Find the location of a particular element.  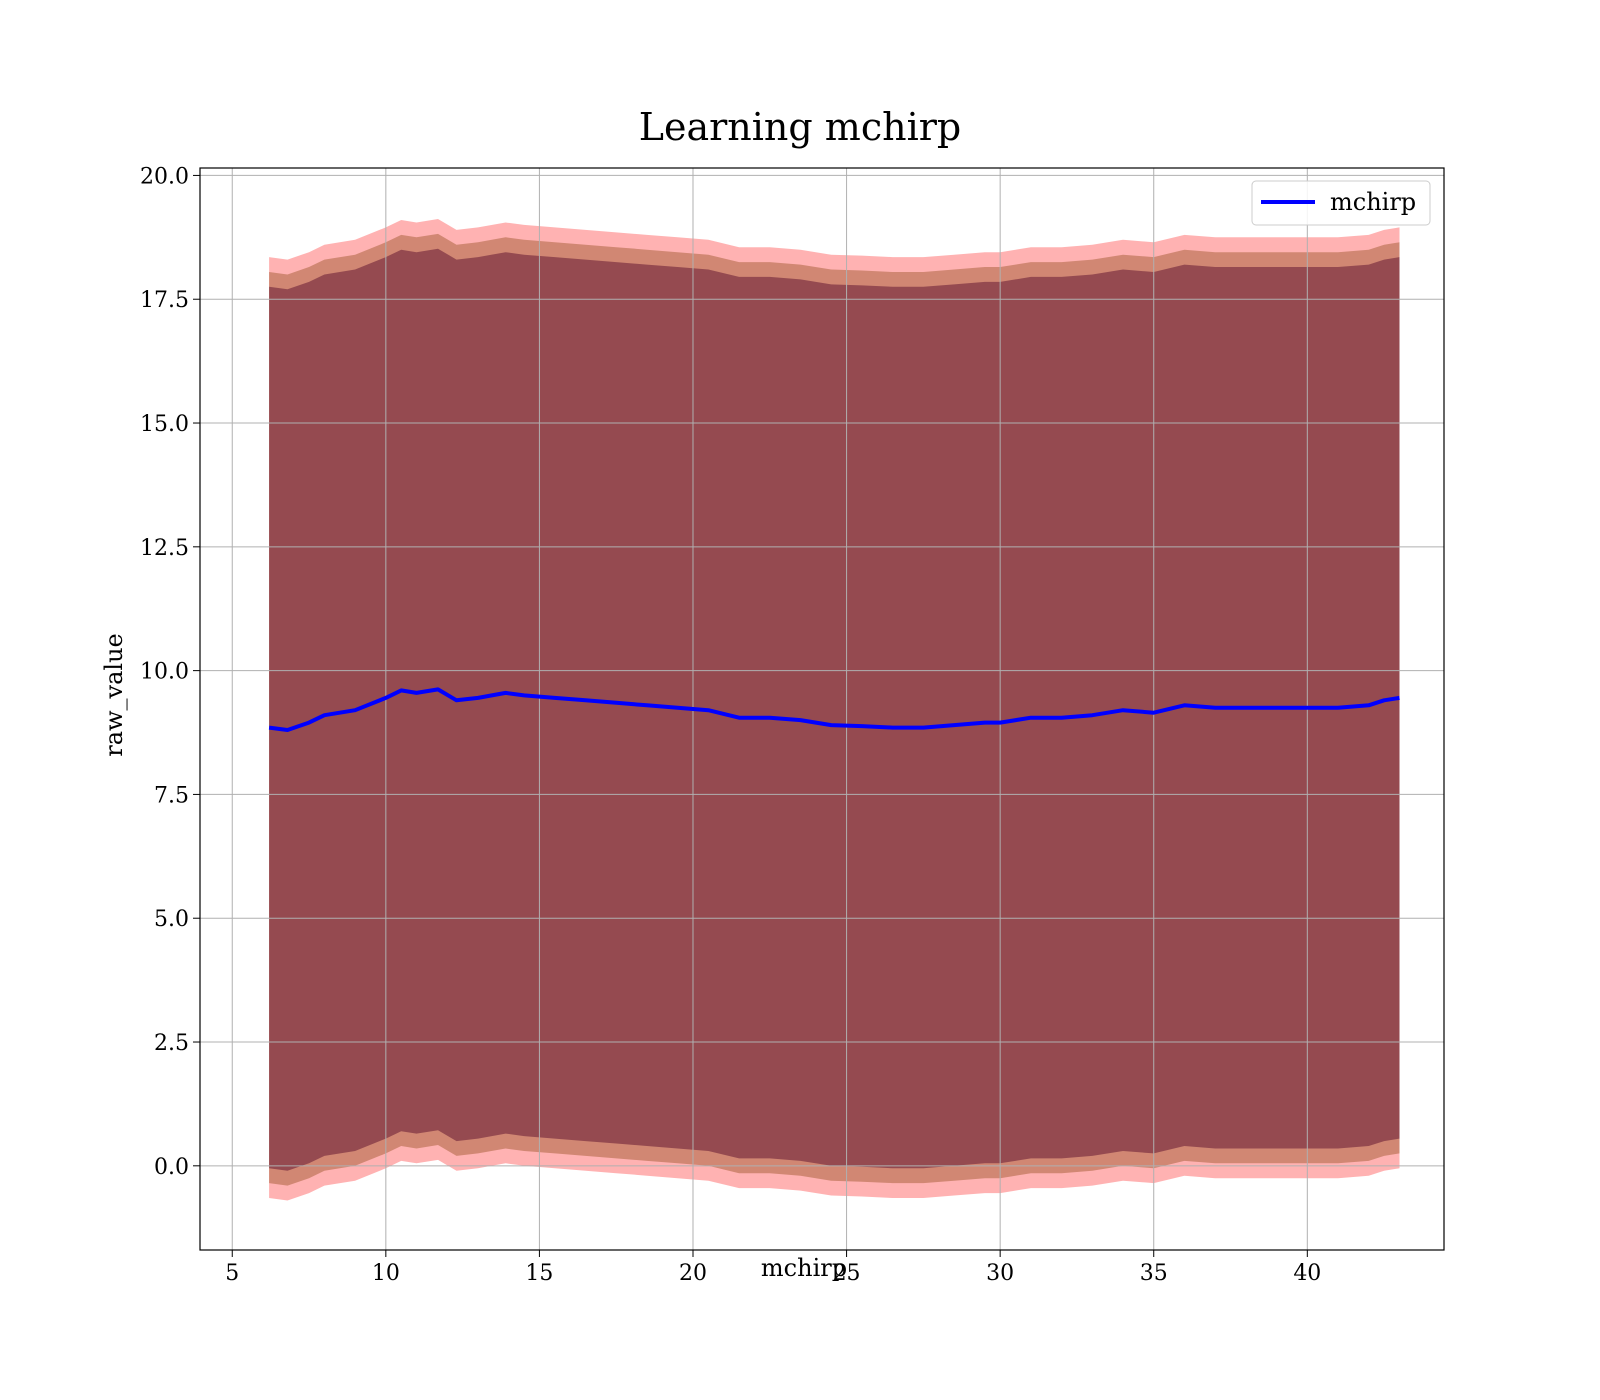

y-tick-label: 15.0 is located at coordinates (164, 424).